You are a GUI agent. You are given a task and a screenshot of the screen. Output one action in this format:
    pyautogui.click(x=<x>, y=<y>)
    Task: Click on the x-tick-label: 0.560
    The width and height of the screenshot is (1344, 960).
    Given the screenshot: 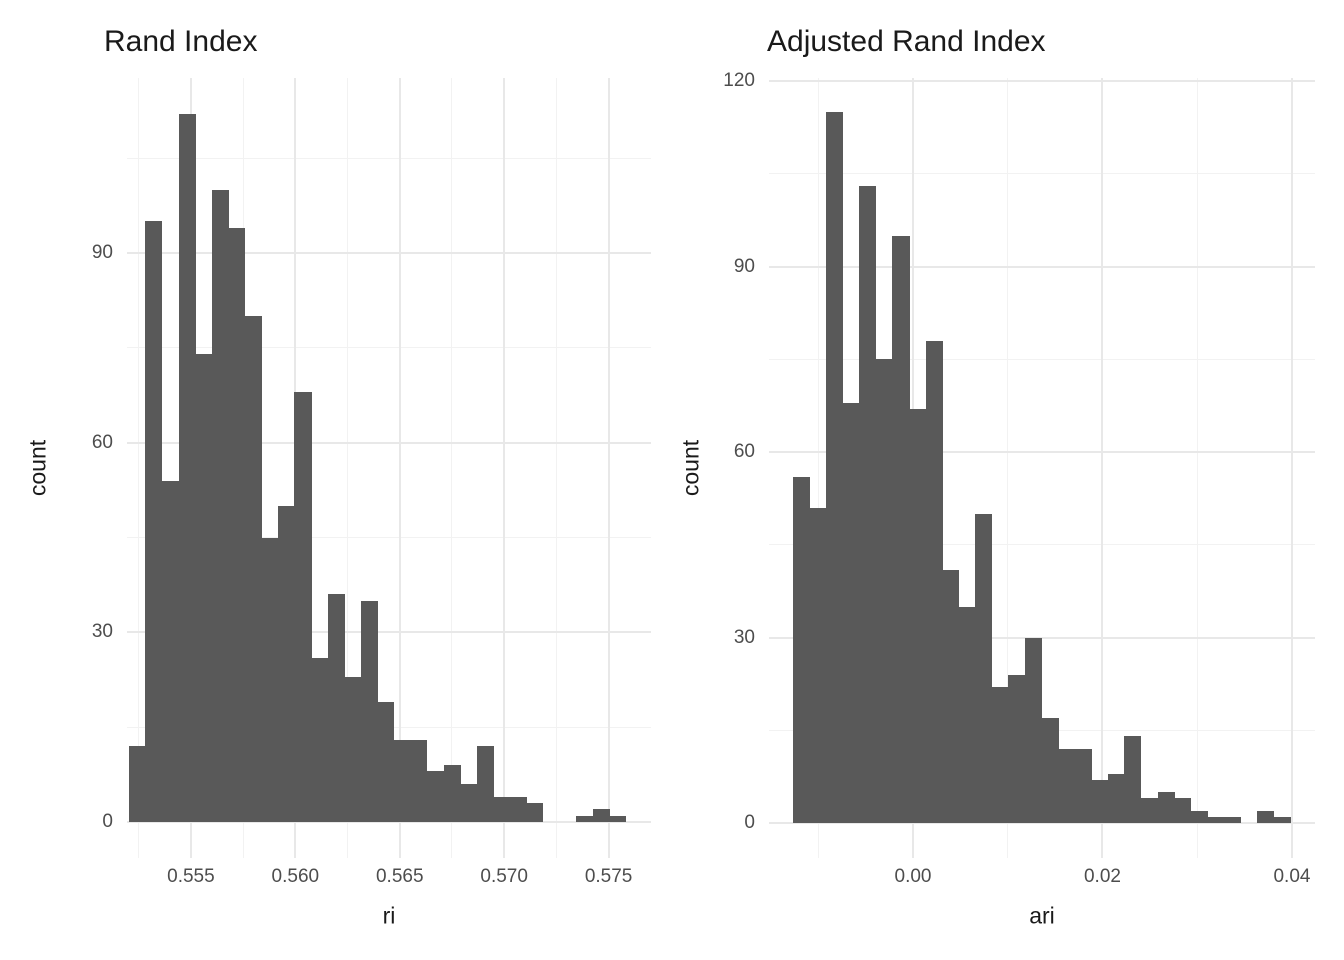 What is the action you would take?
    pyautogui.click(x=295, y=876)
    